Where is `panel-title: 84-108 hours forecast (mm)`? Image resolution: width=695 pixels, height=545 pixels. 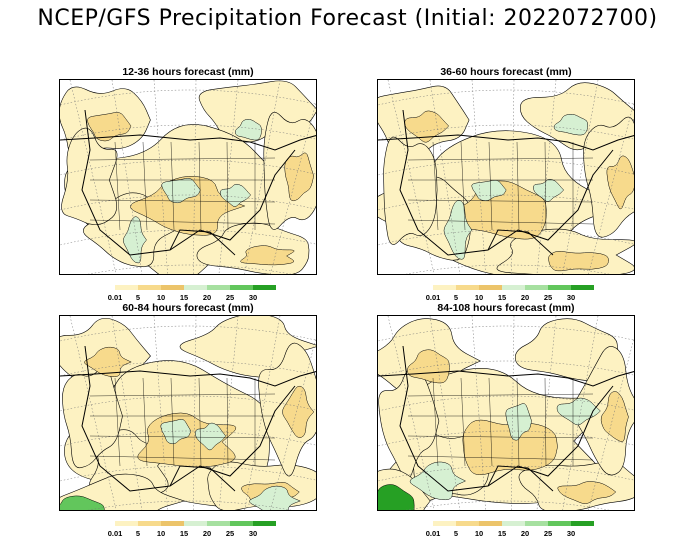
panel-title: 84-108 hours forecast (mm) is located at coordinates (506, 308).